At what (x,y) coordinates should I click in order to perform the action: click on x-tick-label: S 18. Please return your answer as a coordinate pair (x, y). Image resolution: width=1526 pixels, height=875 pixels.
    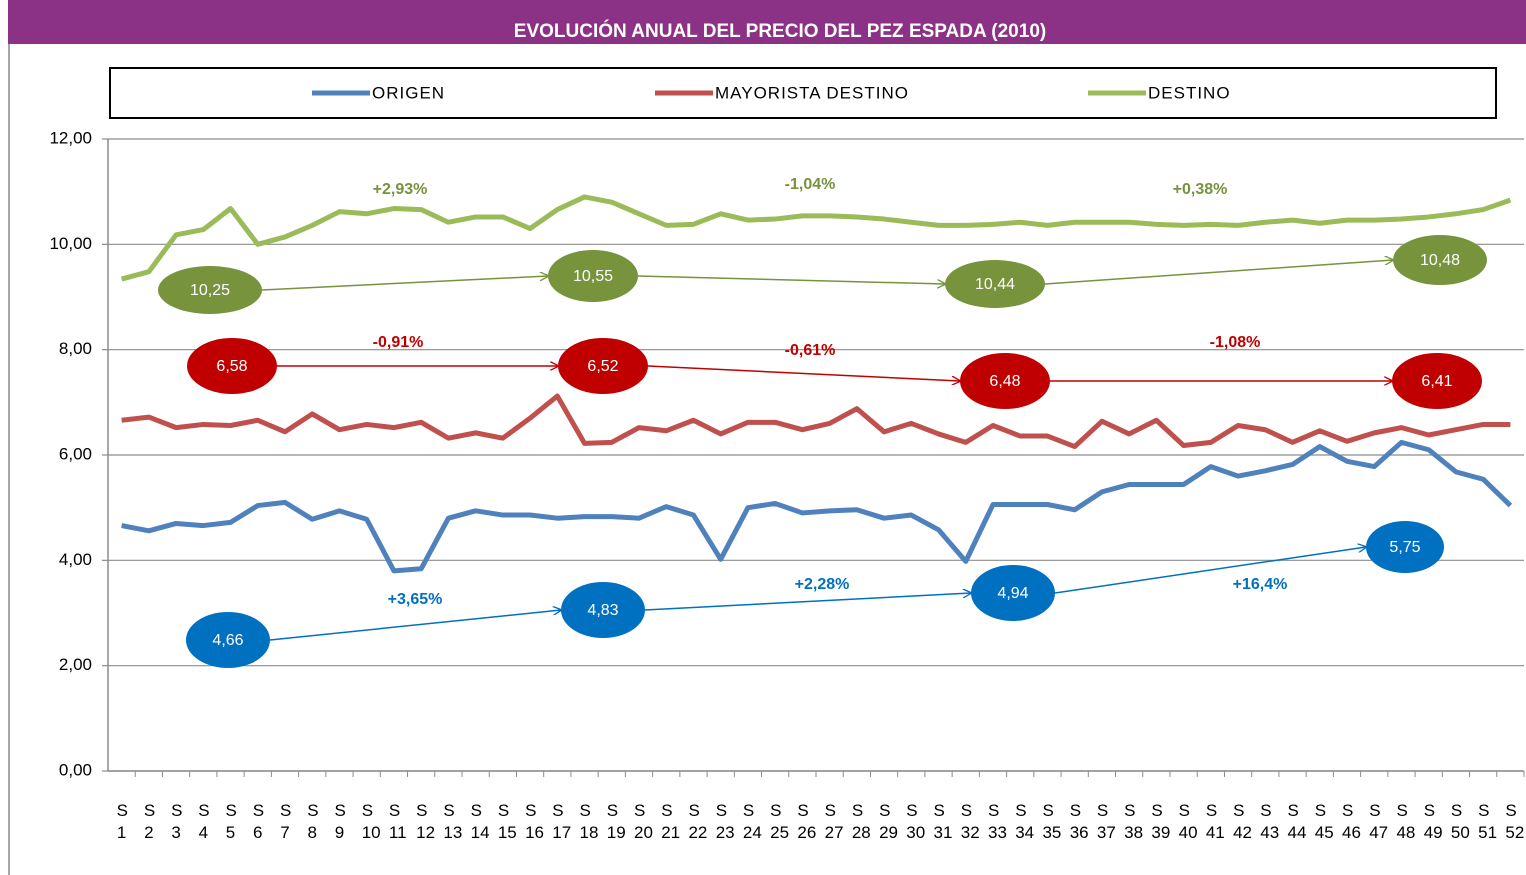
    Looking at the image, I should click on (589, 821).